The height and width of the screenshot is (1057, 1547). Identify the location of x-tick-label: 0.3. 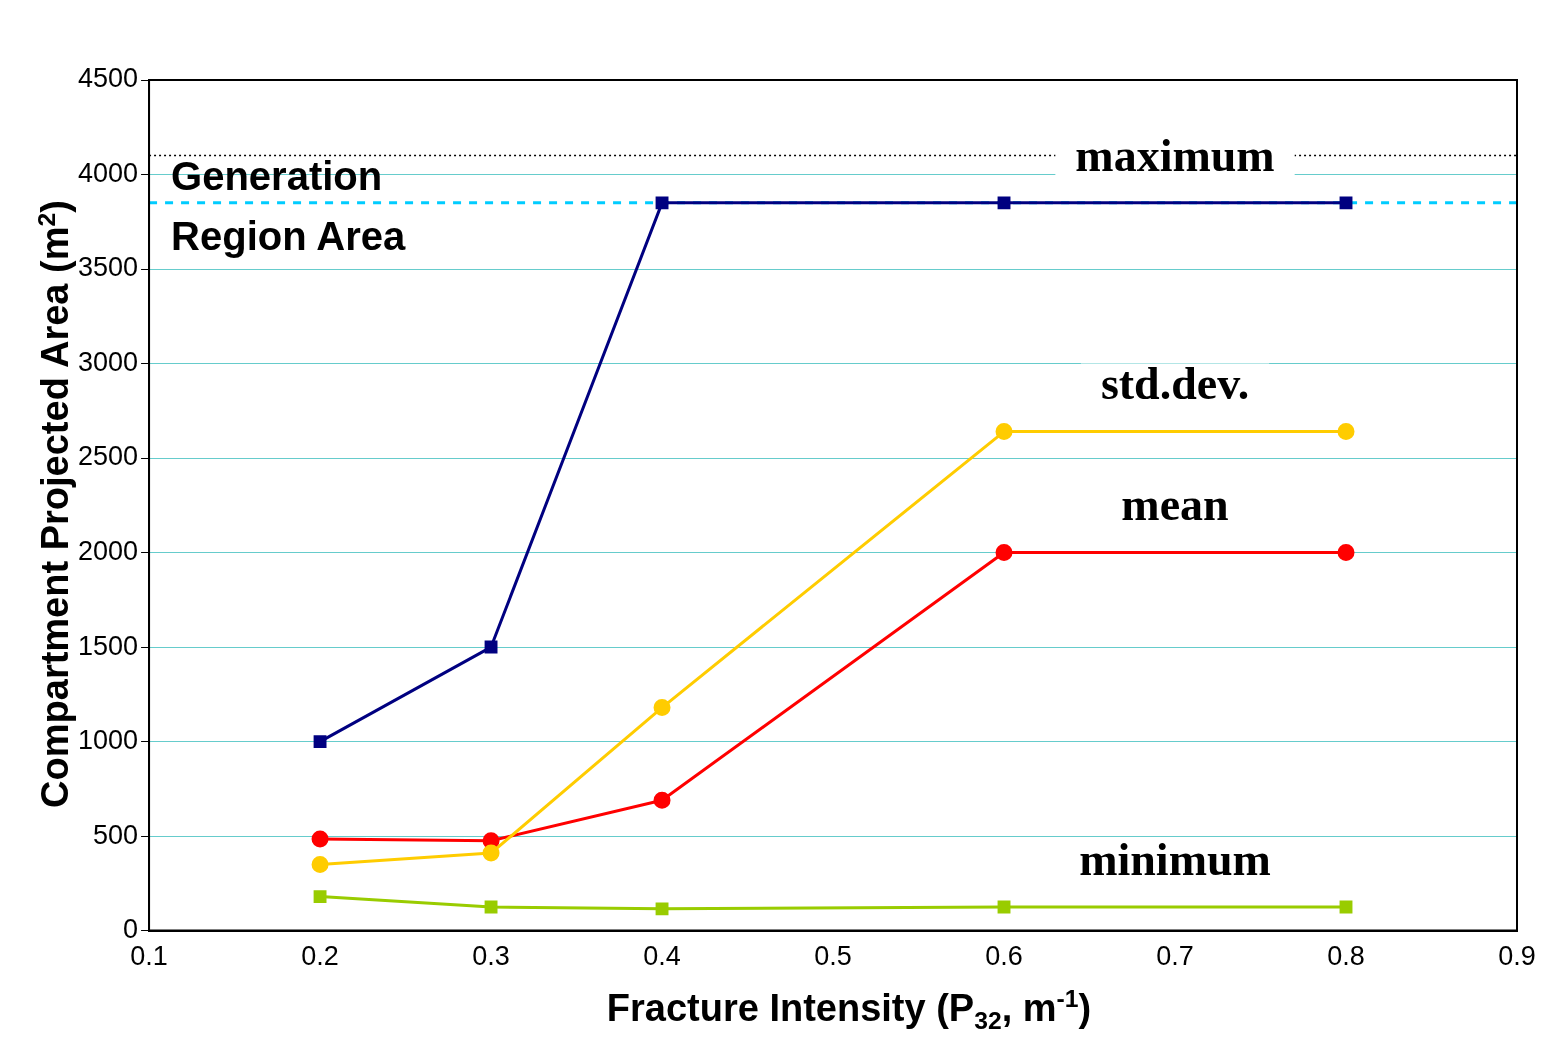
(491, 956).